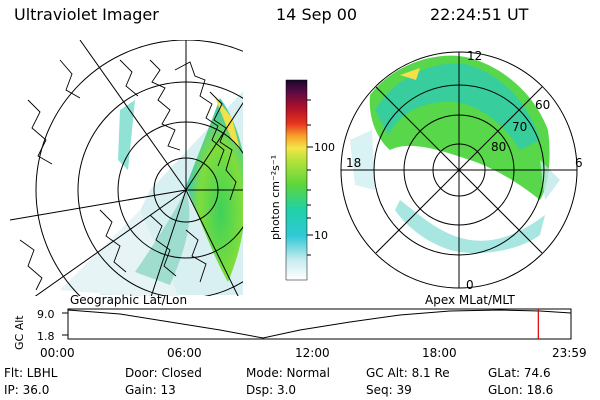  Describe the element at coordinates (46, 314) in the screenshot. I see `altitude-ymax: 9.0` at that location.